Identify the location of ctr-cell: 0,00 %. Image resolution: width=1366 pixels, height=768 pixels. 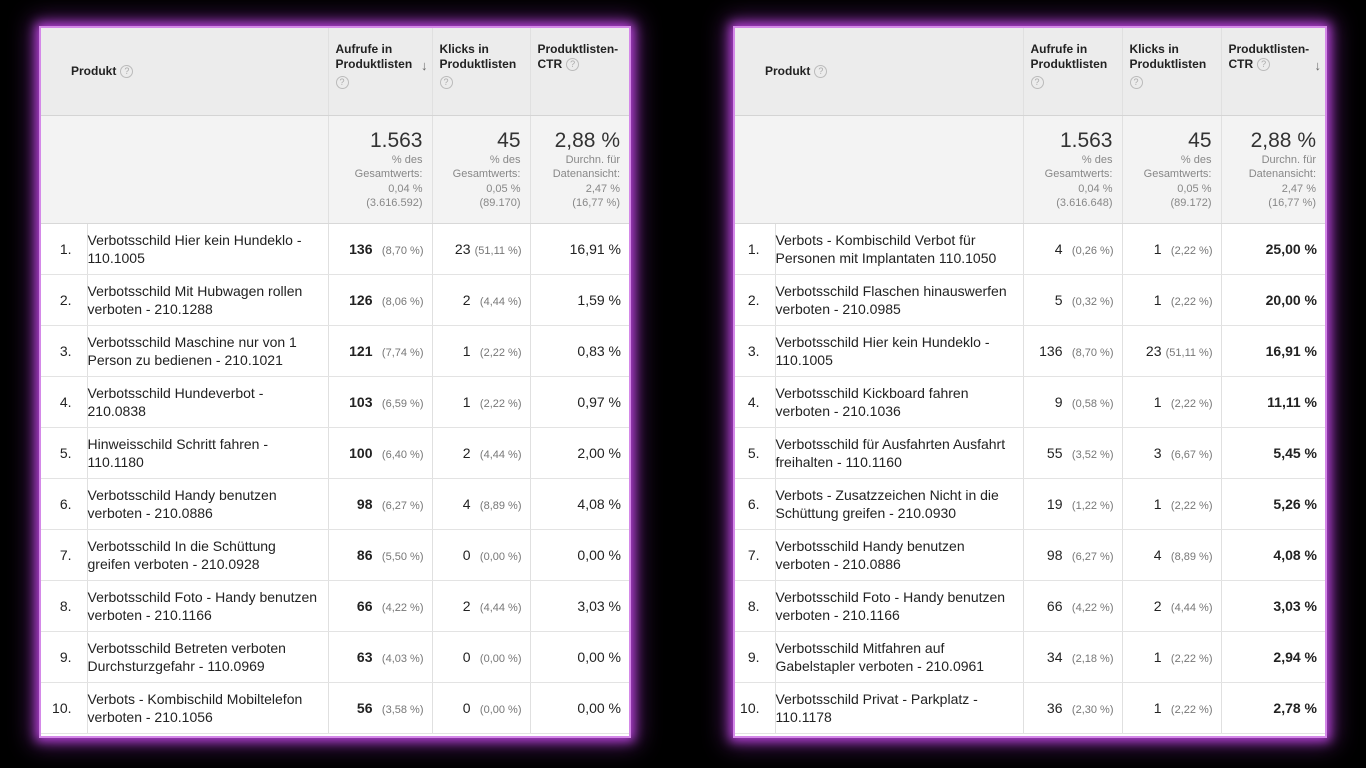
(579, 555).